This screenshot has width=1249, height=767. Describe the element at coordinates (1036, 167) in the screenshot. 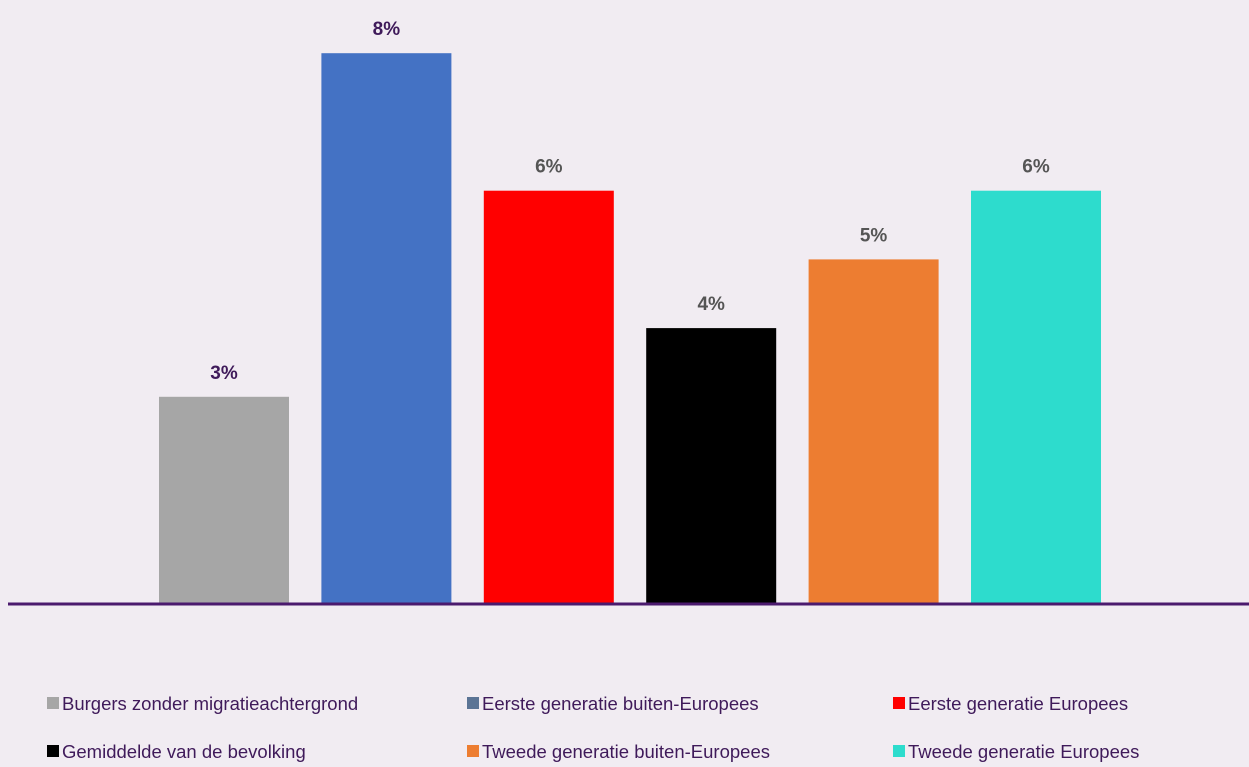

I see `bar-value-label-6: 6%` at that location.